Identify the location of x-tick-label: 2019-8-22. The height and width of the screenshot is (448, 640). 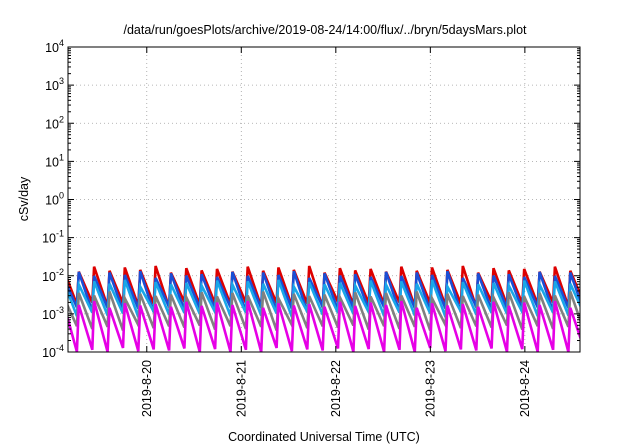
(336, 388).